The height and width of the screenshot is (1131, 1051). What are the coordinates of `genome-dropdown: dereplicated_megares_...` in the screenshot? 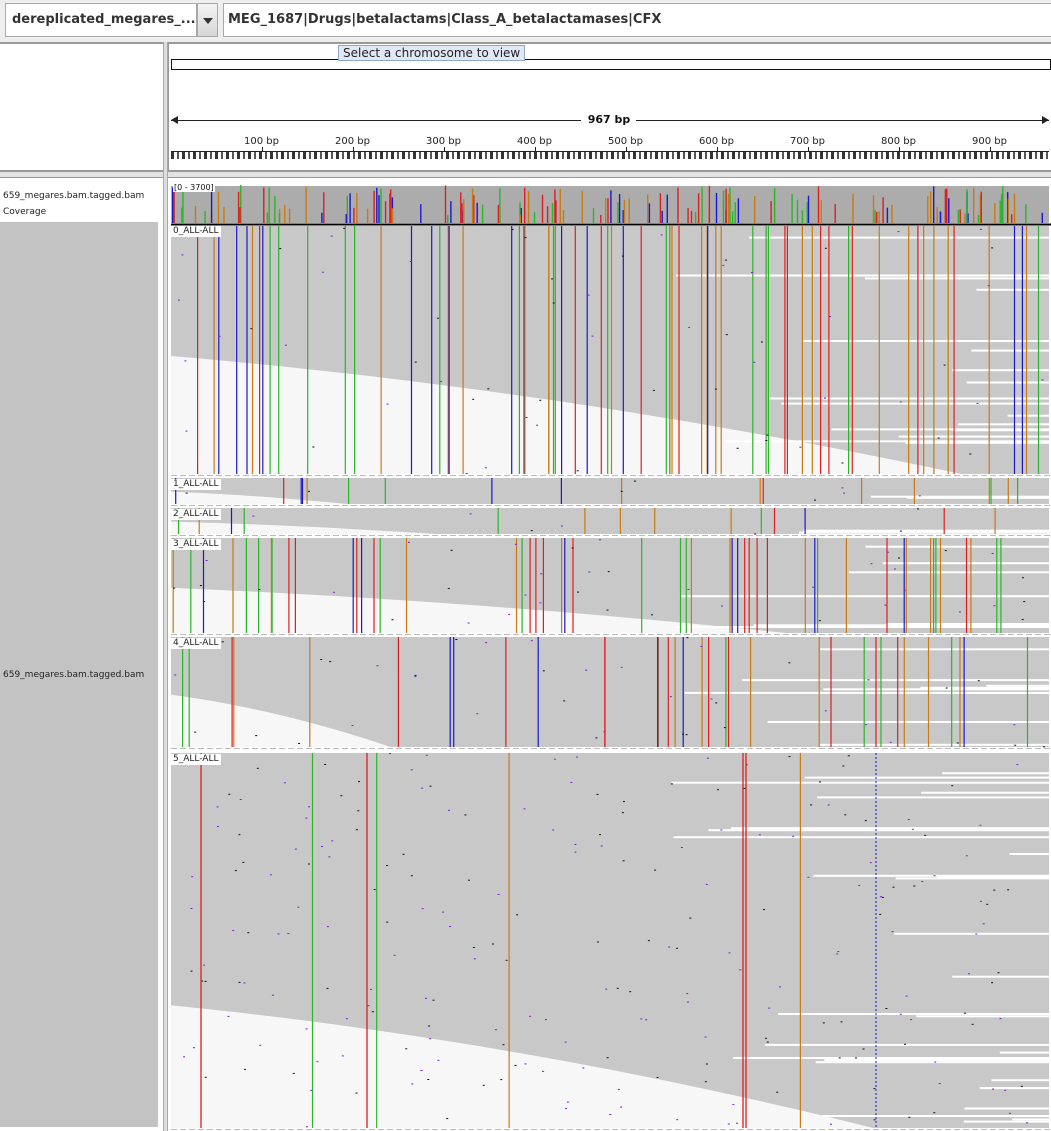 It's located at (101, 20).